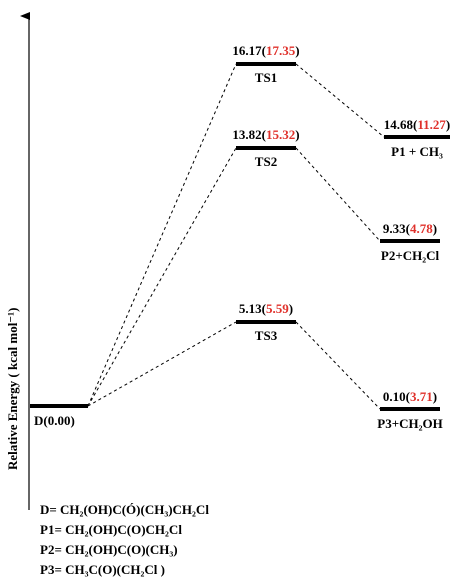 The height and width of the screenshot is (583, 474). Describe the element at coordinates (265, 50) in the screenshot. I see `ts1-energy: 16.17(17.35)` at that location.